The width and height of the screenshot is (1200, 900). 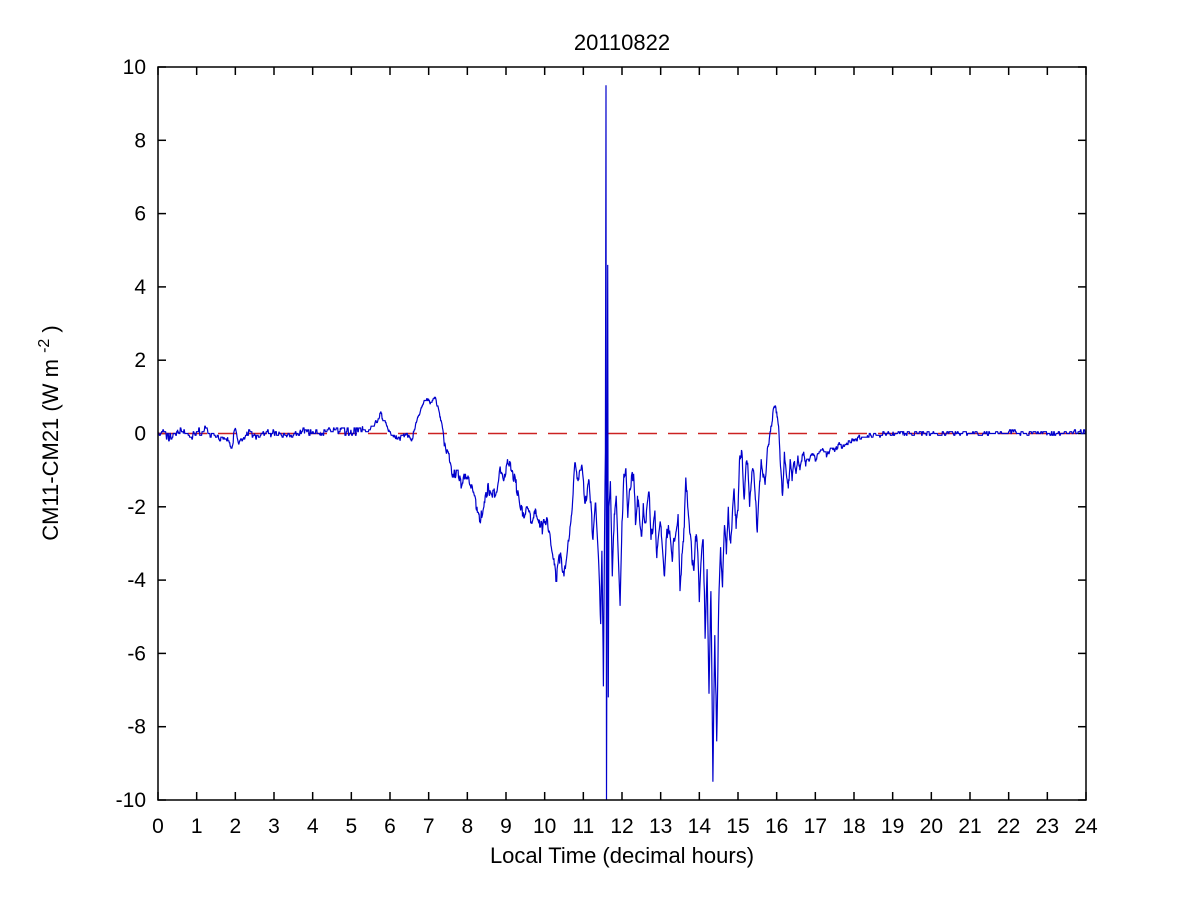 I want to click on x-tick-label: 16, so click(x=776, y=826).